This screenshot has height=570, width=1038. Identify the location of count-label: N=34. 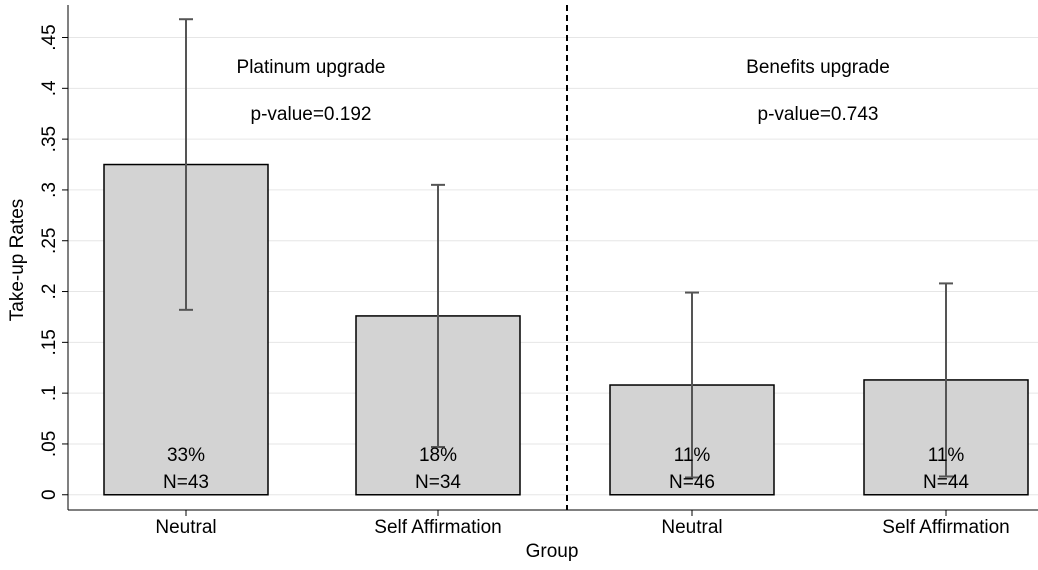
(438, 482).